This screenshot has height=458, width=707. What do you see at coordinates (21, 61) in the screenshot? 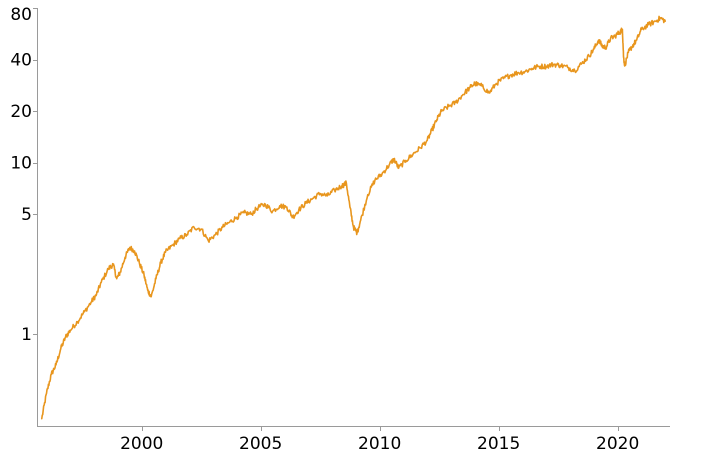
I see `y-tick-label: 40` at bounding box center [21, 61].